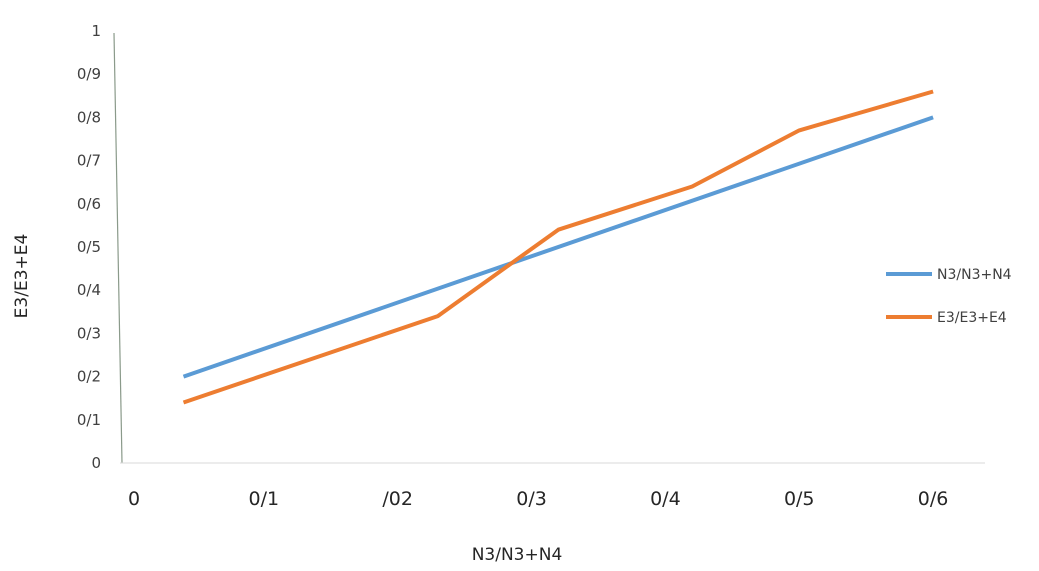  I want to click on x-tick-label: /02, so click(397, 499).